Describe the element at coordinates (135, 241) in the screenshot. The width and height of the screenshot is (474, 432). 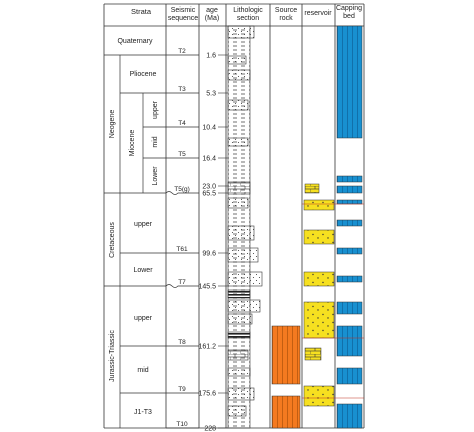
I see `strata-boundaries` at that location.